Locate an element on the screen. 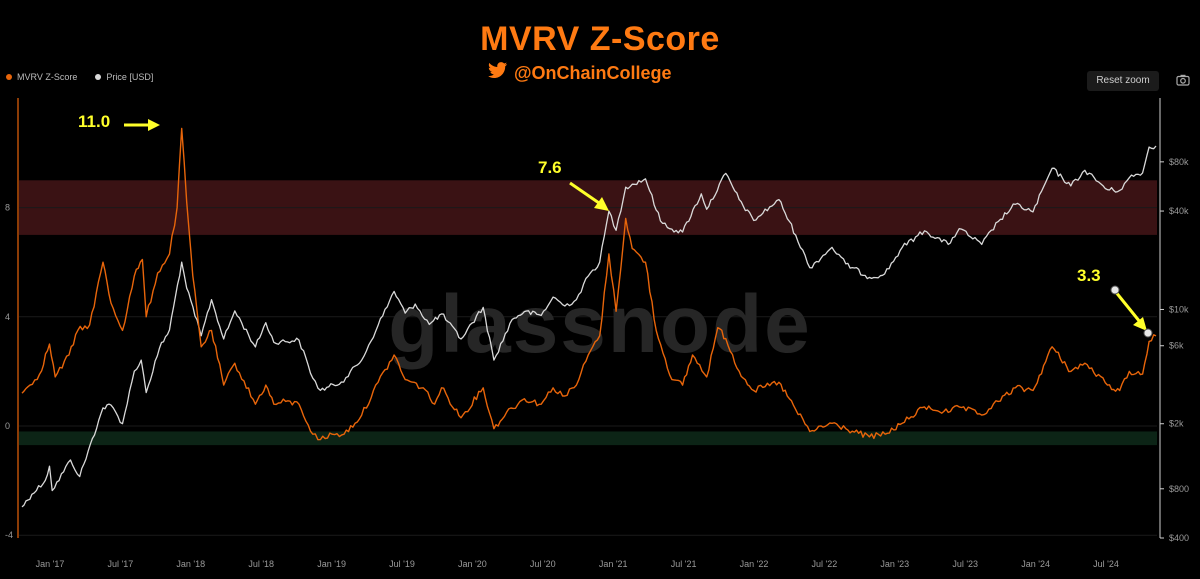 The image size is (1200, 579). legend-item-price: Price [USD] is located at coordinates (124, 77).